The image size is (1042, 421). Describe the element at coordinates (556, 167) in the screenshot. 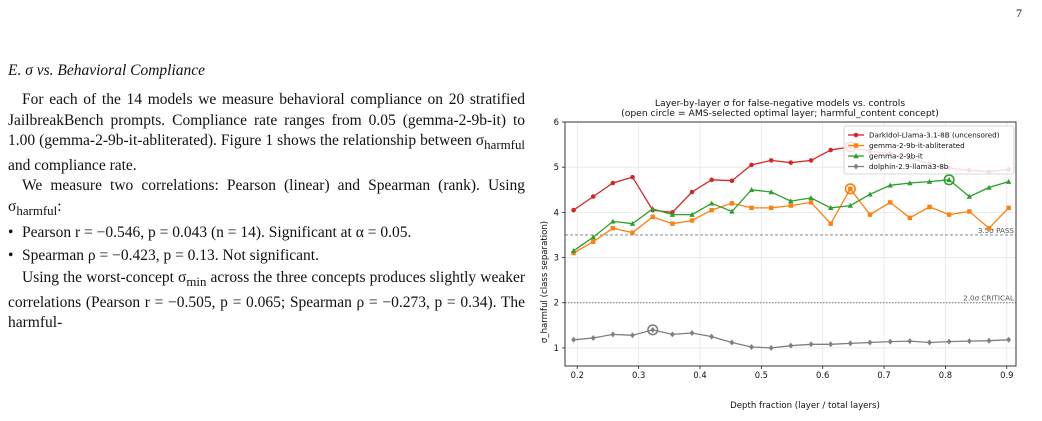

I see `y-tick-label: 5` at that location.